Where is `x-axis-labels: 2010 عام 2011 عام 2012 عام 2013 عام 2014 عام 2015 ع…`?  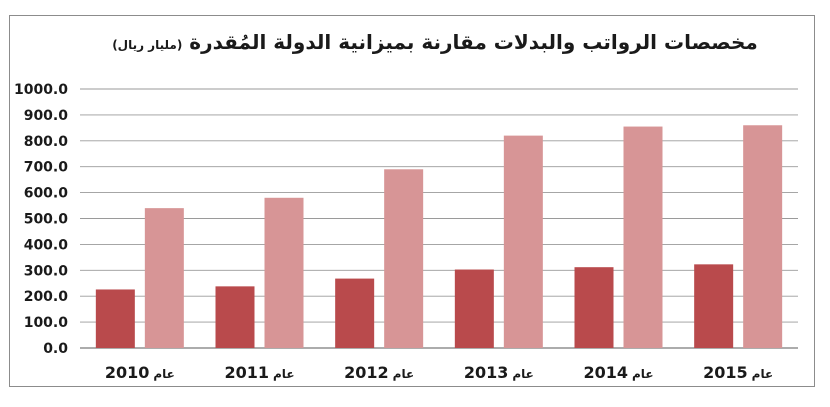 x-axis-labels: 2010 عام 2011 عام 2012 عام 2013 عام 2014 عام 2015 ع… is located at coordinates (439, 372).